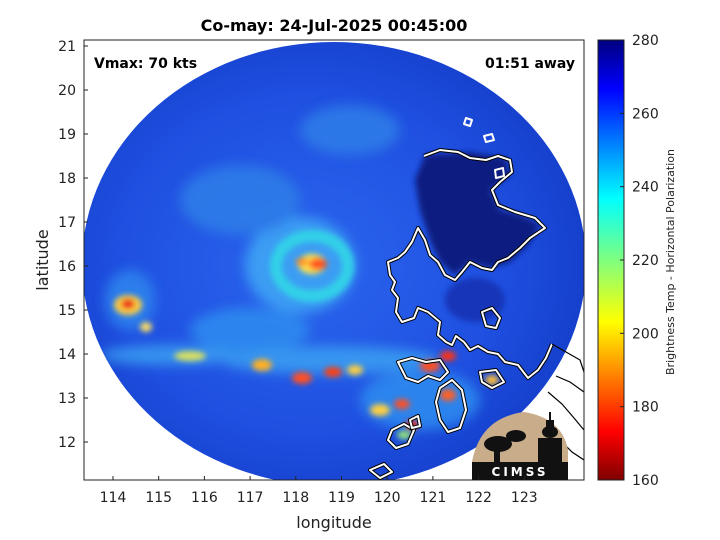  What do you see at coordinates (67, 135) in the screenshot?
I see `y-tick-label: 19` at bounding box center [67, 135].